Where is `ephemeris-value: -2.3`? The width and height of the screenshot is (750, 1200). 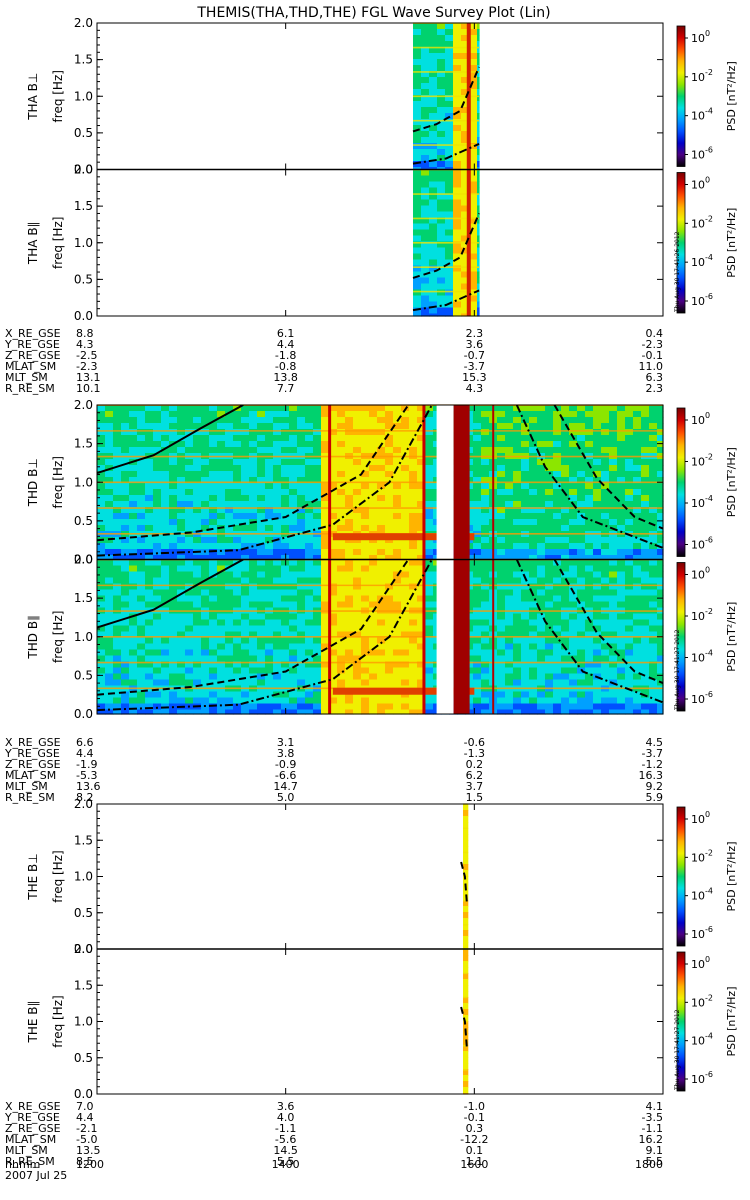
ephemeris-value: -2.3 is located at coordinates (652, 344).